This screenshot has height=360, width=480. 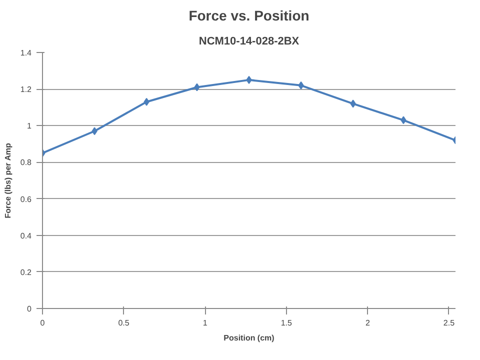 What do you see at coordinates (286, 323) in the screenshot?
I see `x-tick-label: 1.5` at bounding box center [286, 323].